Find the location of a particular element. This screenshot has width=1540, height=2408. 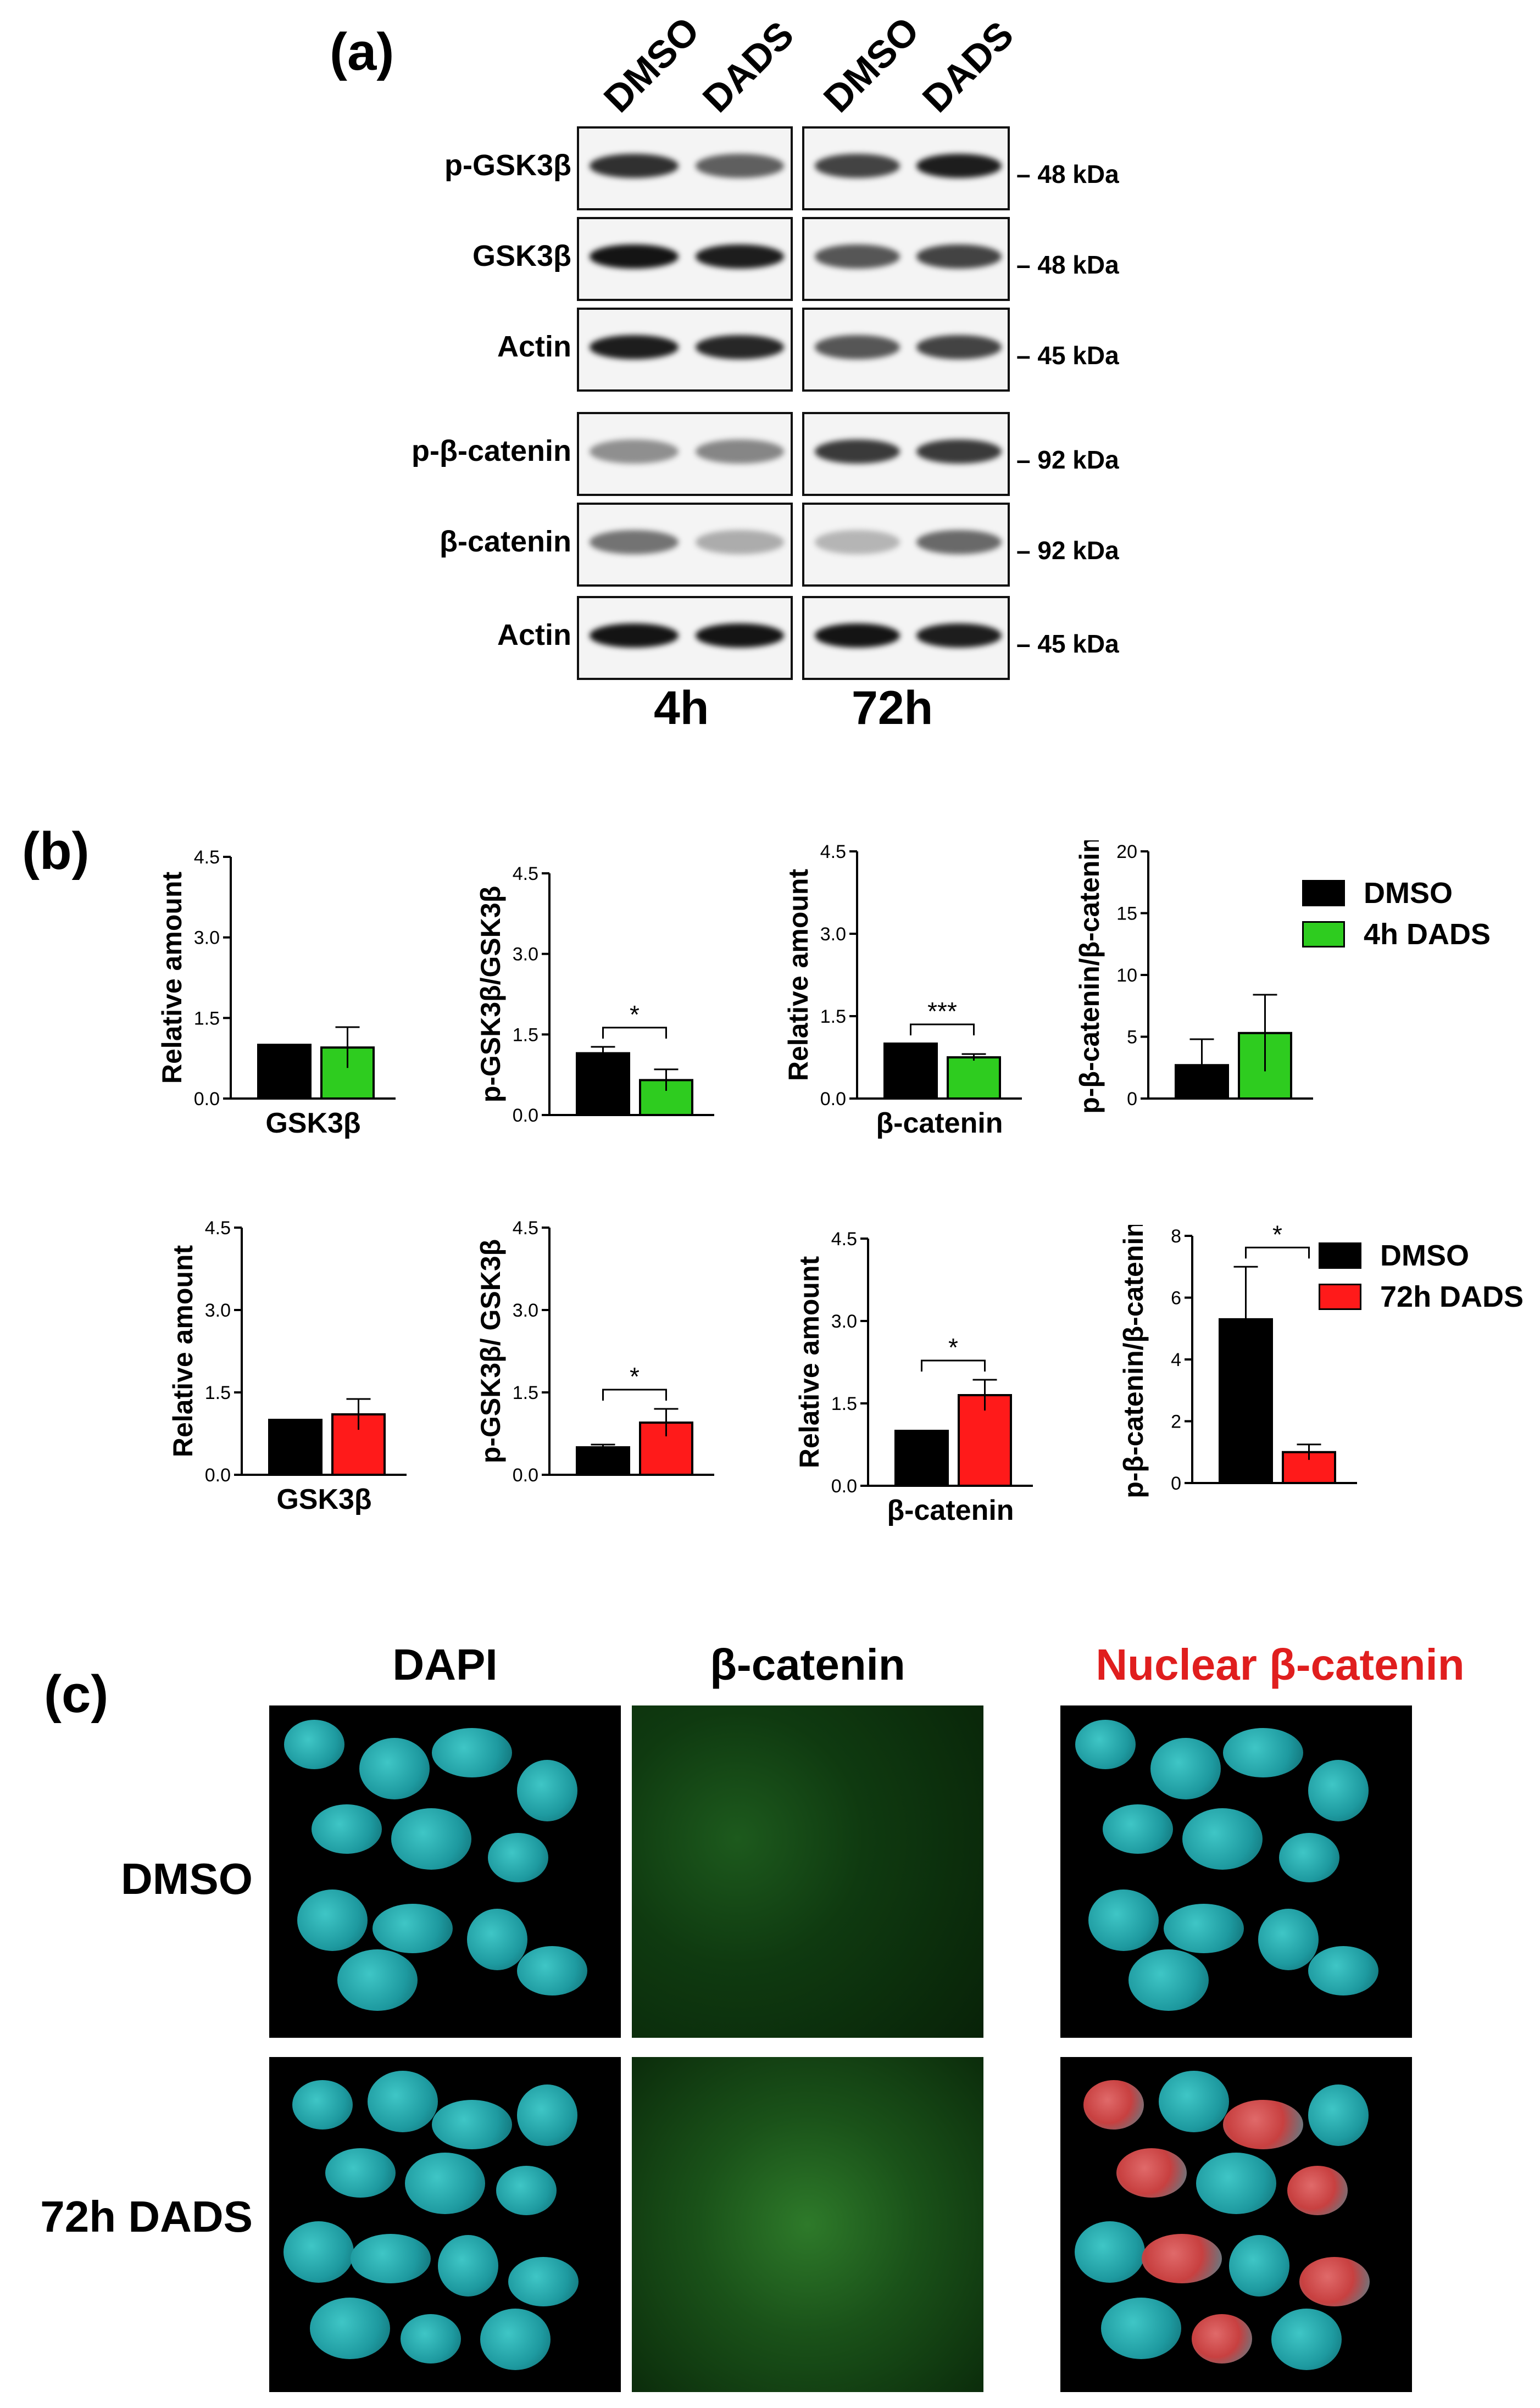

legend-top-dmso: DMSO is located at coordinates (1378, 893).